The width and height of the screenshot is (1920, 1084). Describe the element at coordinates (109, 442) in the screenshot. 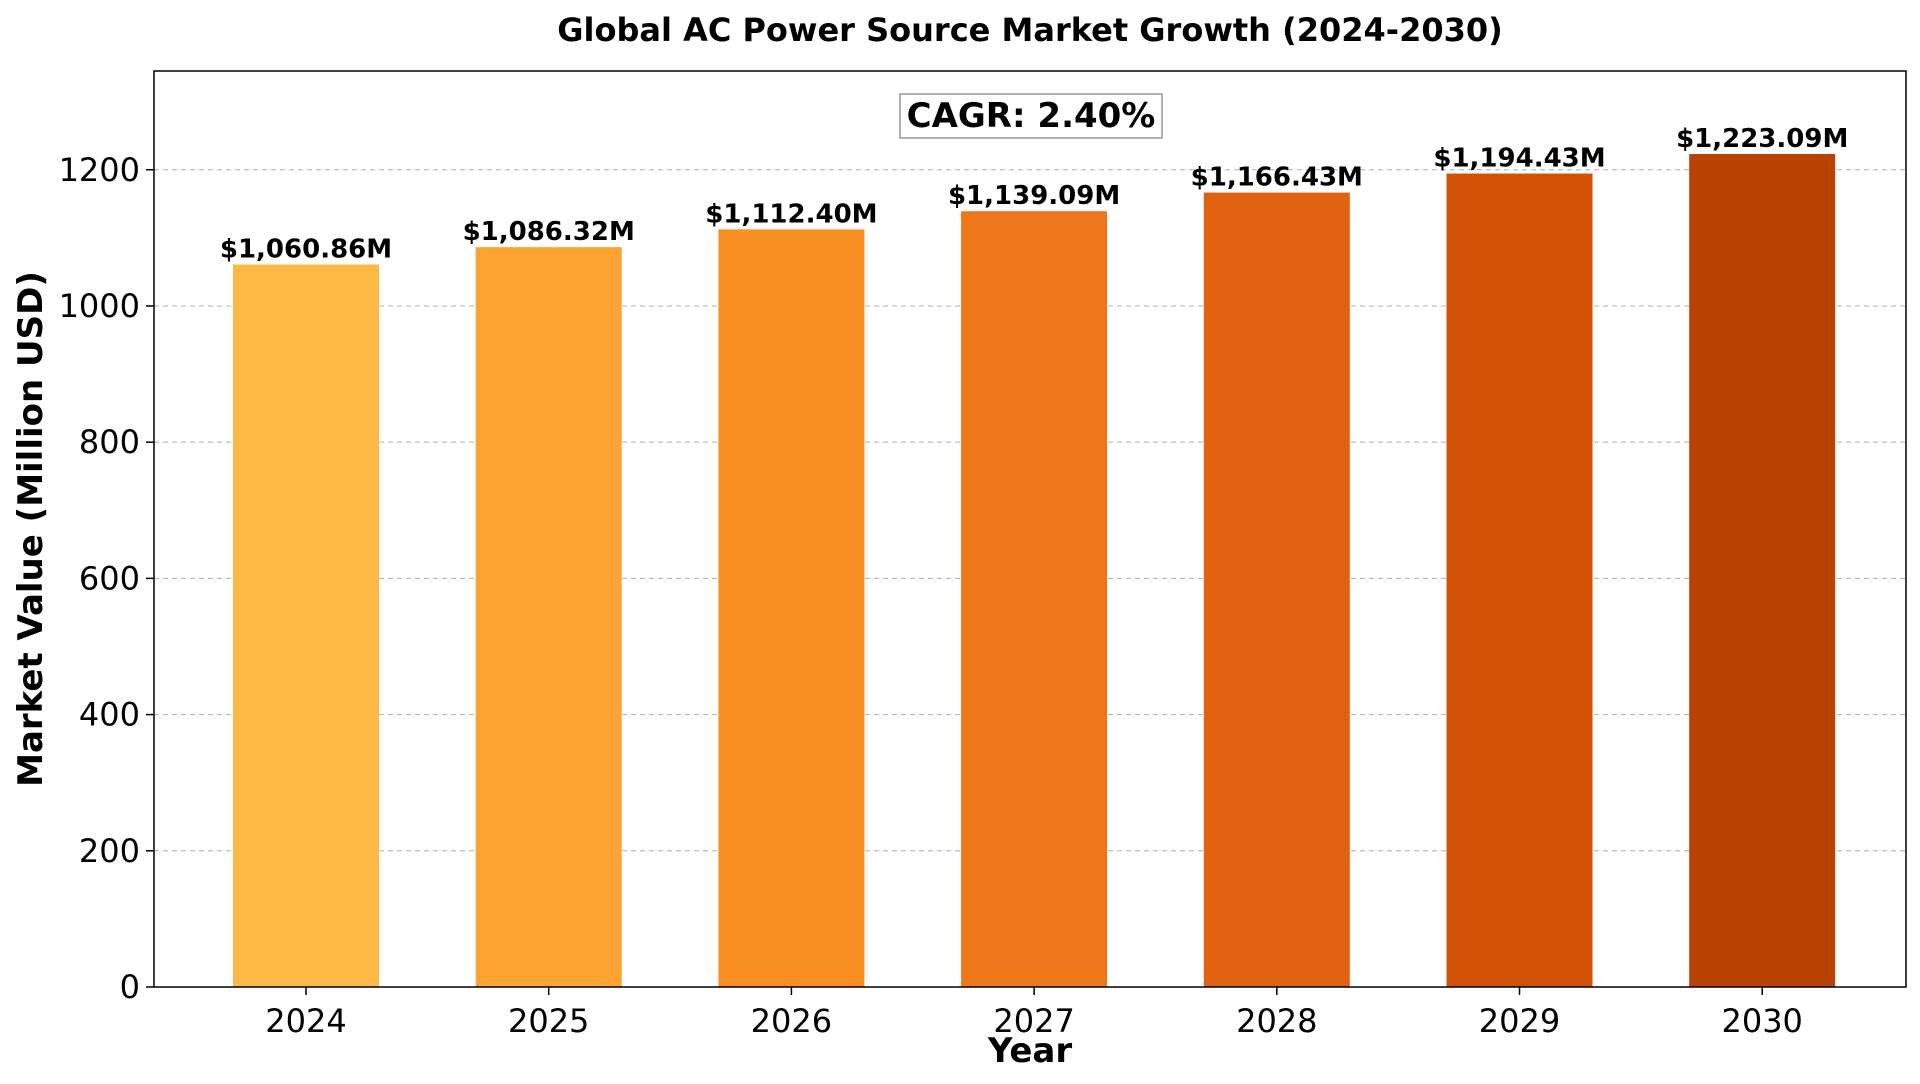

I see `y-tick-label: 800` at that location.